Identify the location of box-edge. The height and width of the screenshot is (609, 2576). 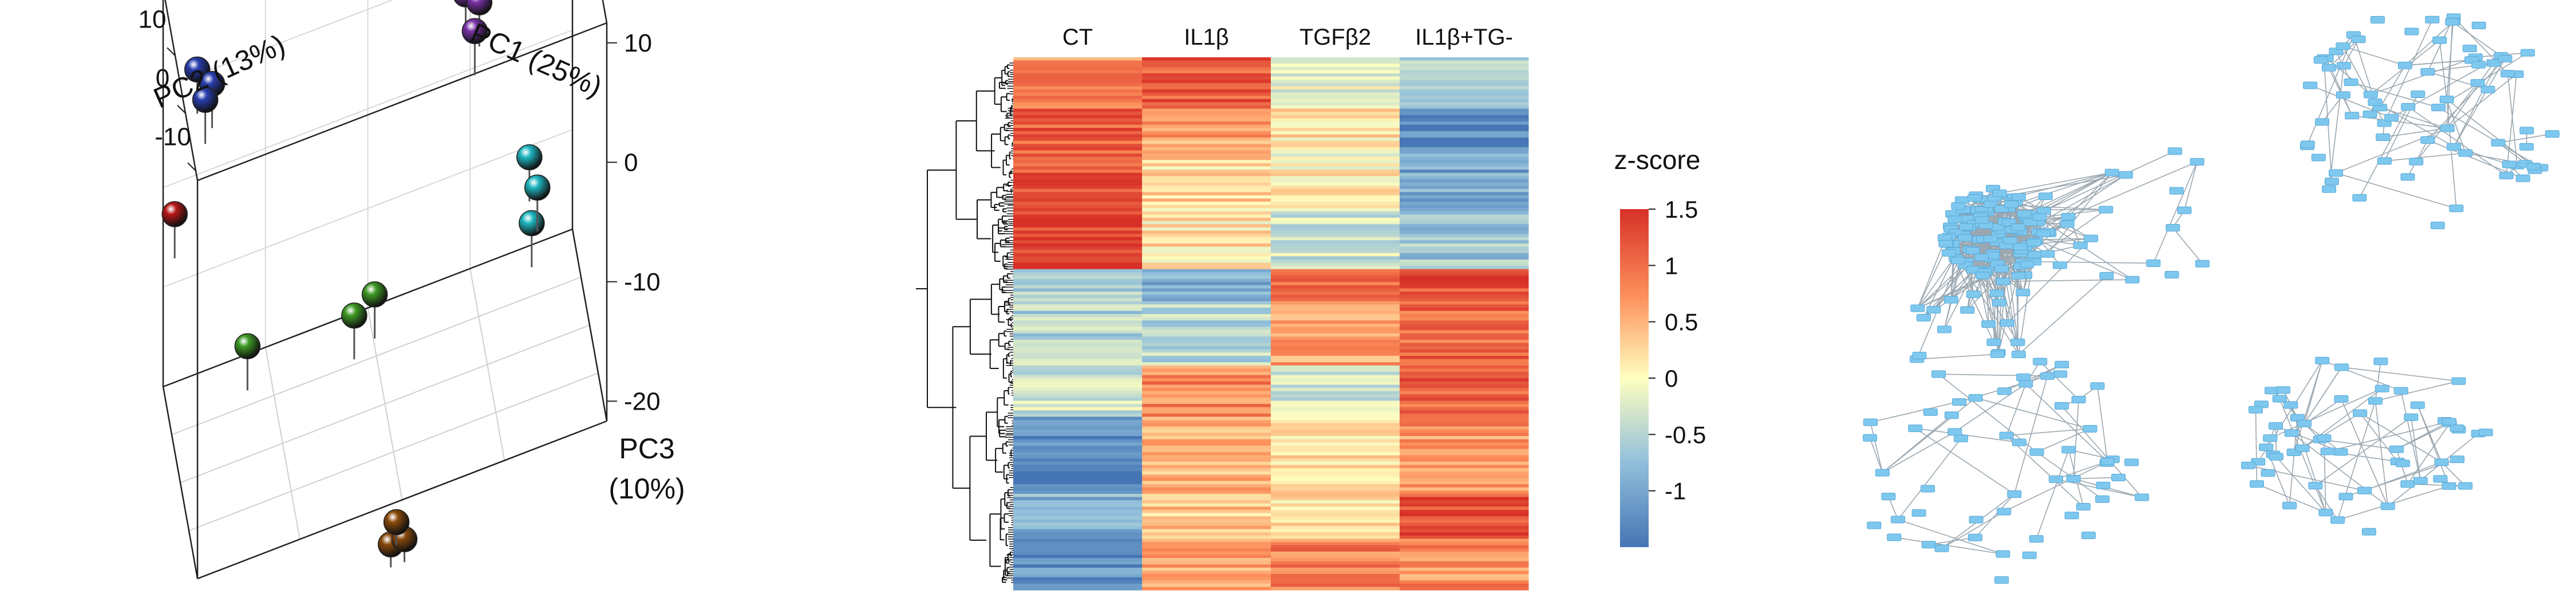
(605, 11).